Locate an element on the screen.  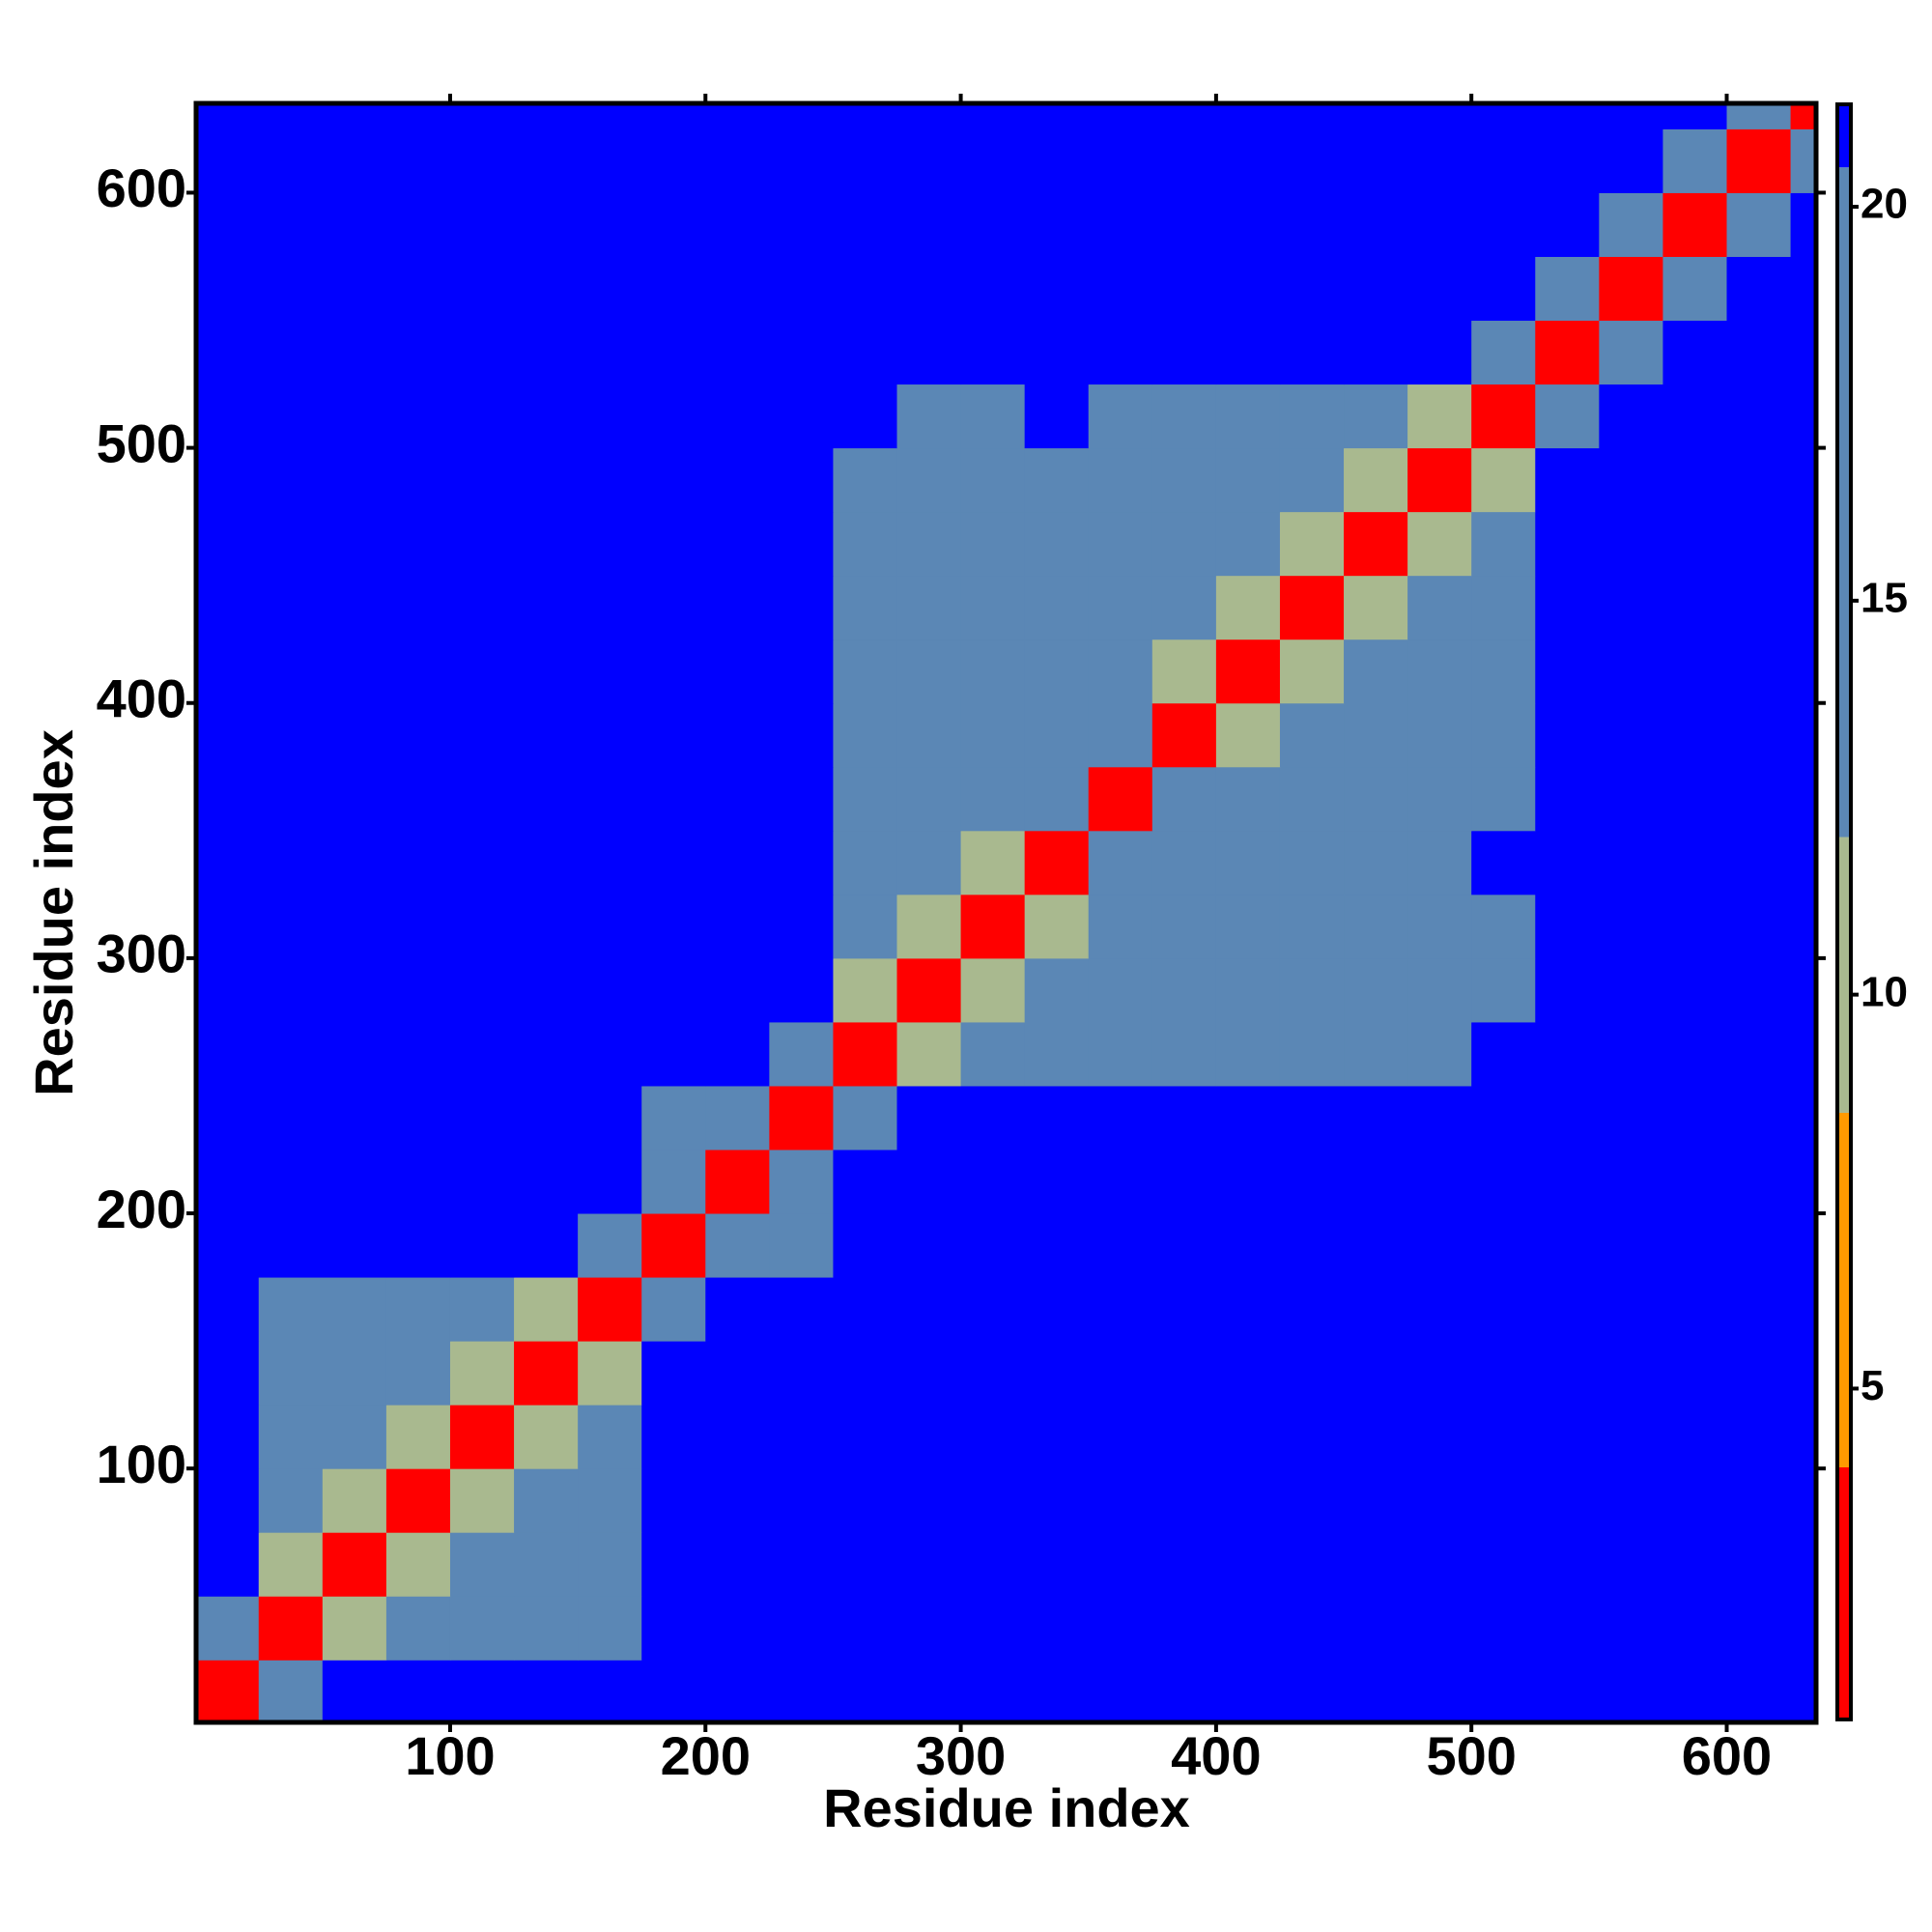
x-tick-label: 100 is located at coordinates (450, 1755).